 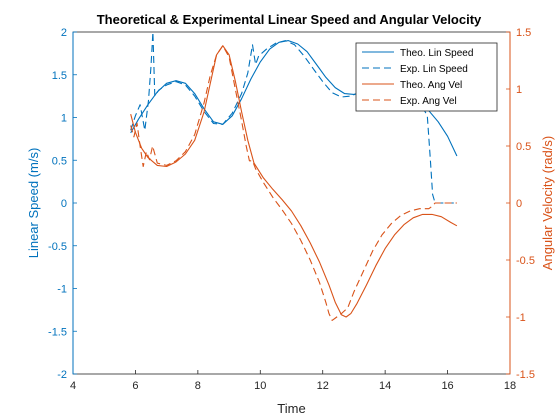 What do you see at coordinates (135, 386) in the screenshot?
I see `x-tick-label: 6` at bounding box center [135, 386].